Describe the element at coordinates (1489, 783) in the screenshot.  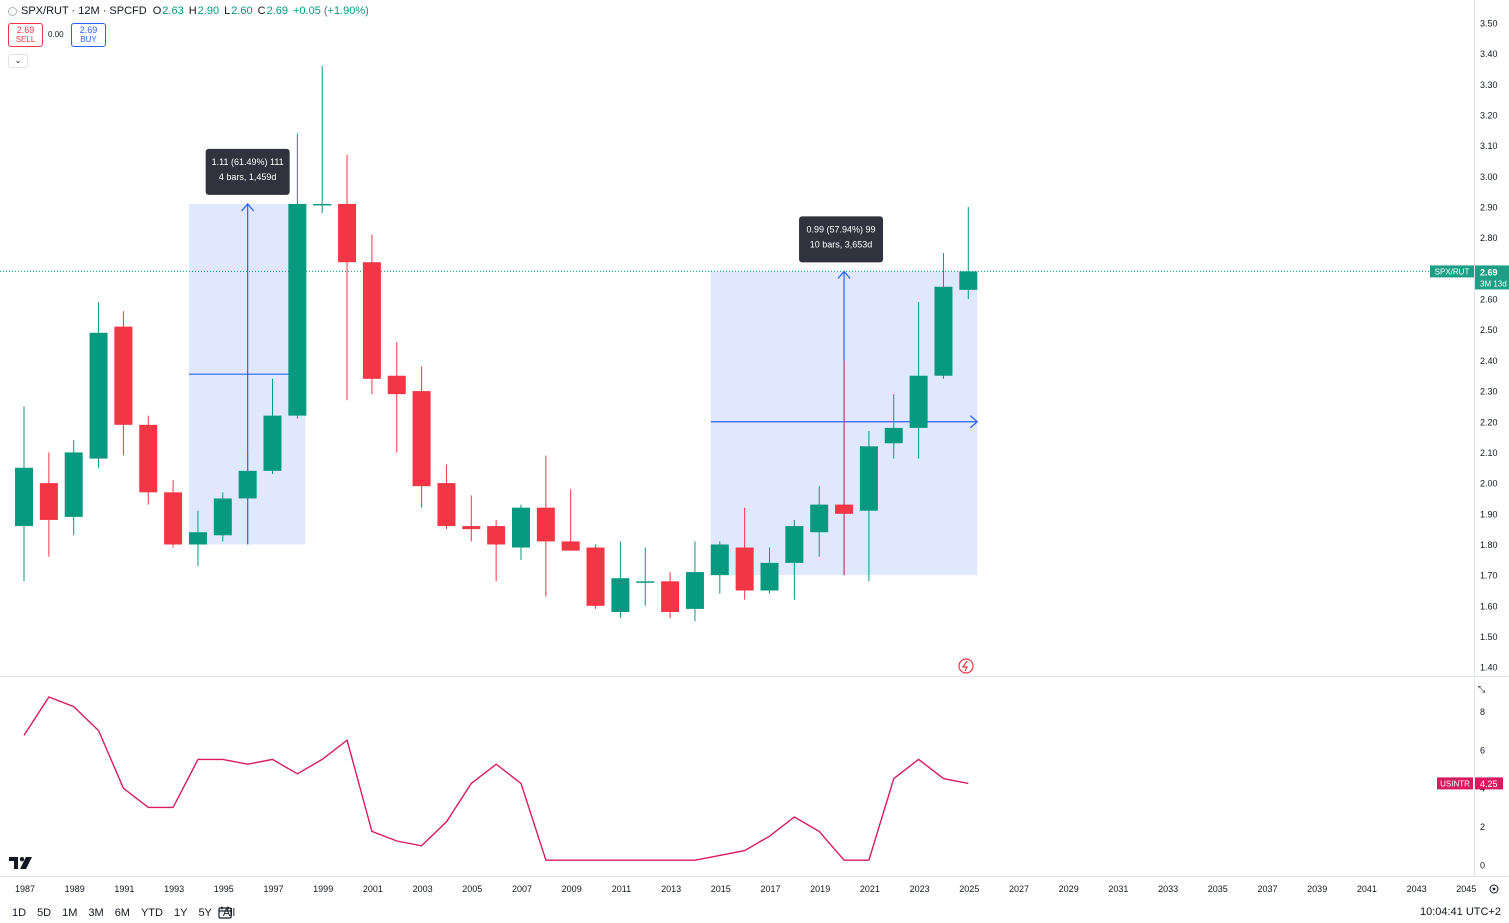
I see `indicator-value-tag` at that location.